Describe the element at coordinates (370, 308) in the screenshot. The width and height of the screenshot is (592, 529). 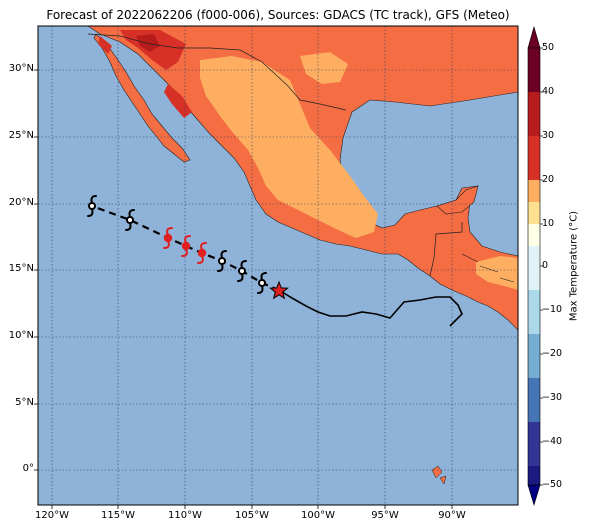
I see `past-track-line` at that location.